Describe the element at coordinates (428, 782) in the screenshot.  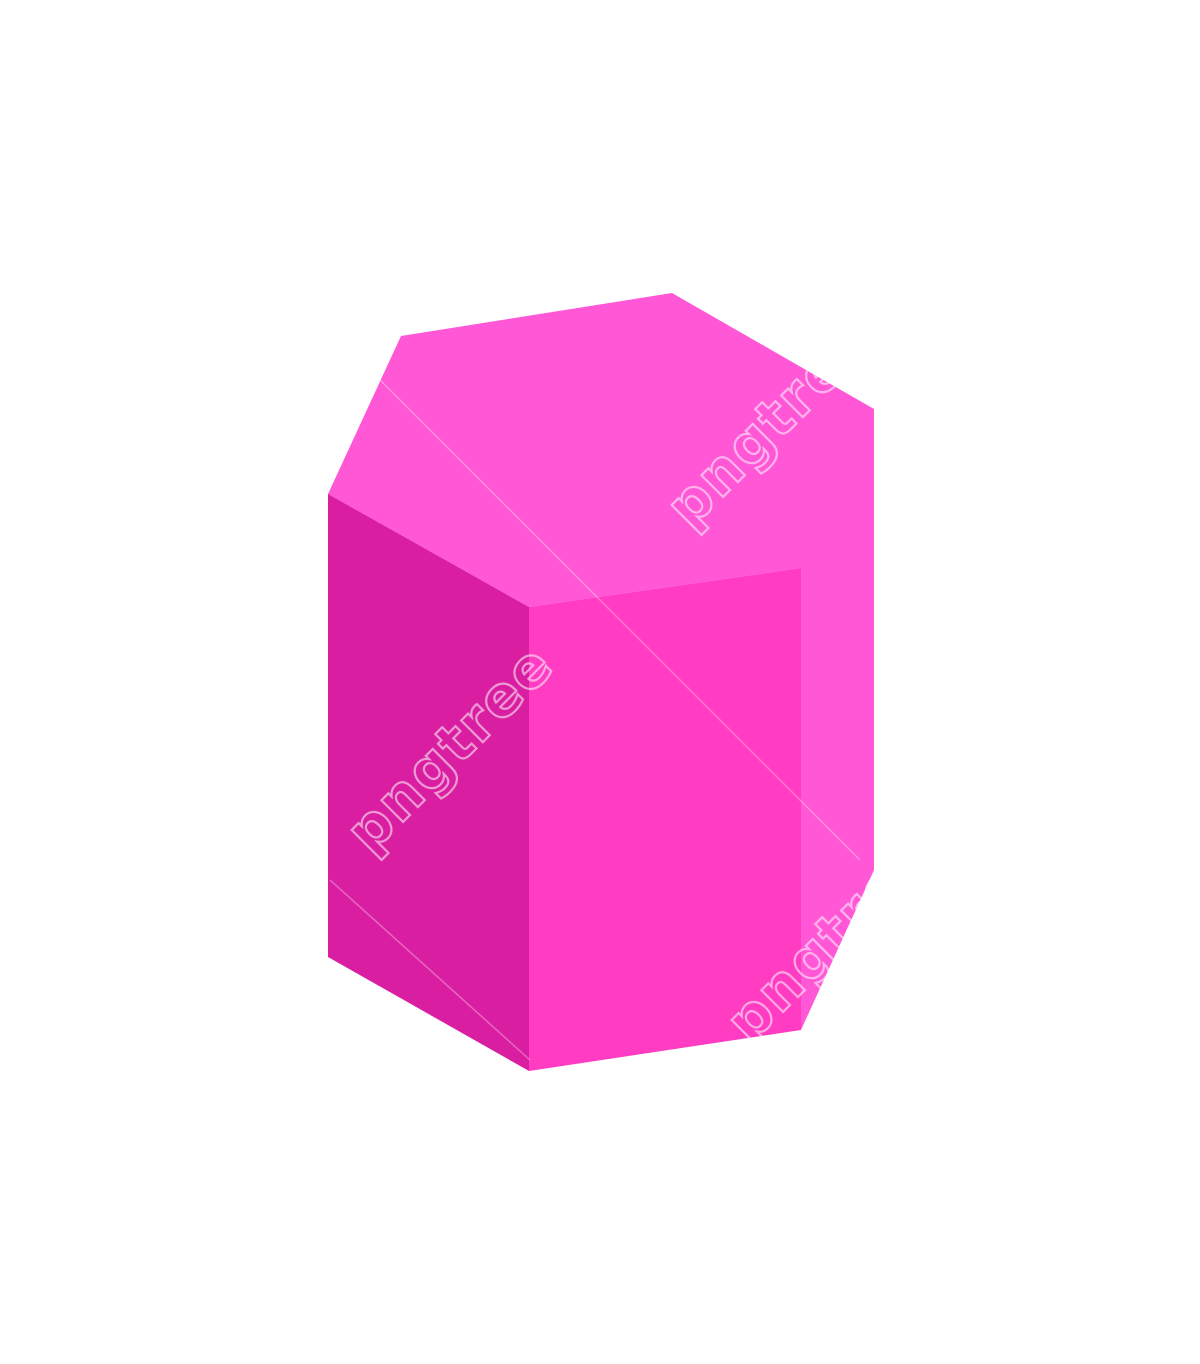
I see `prism-left-face` at that location.